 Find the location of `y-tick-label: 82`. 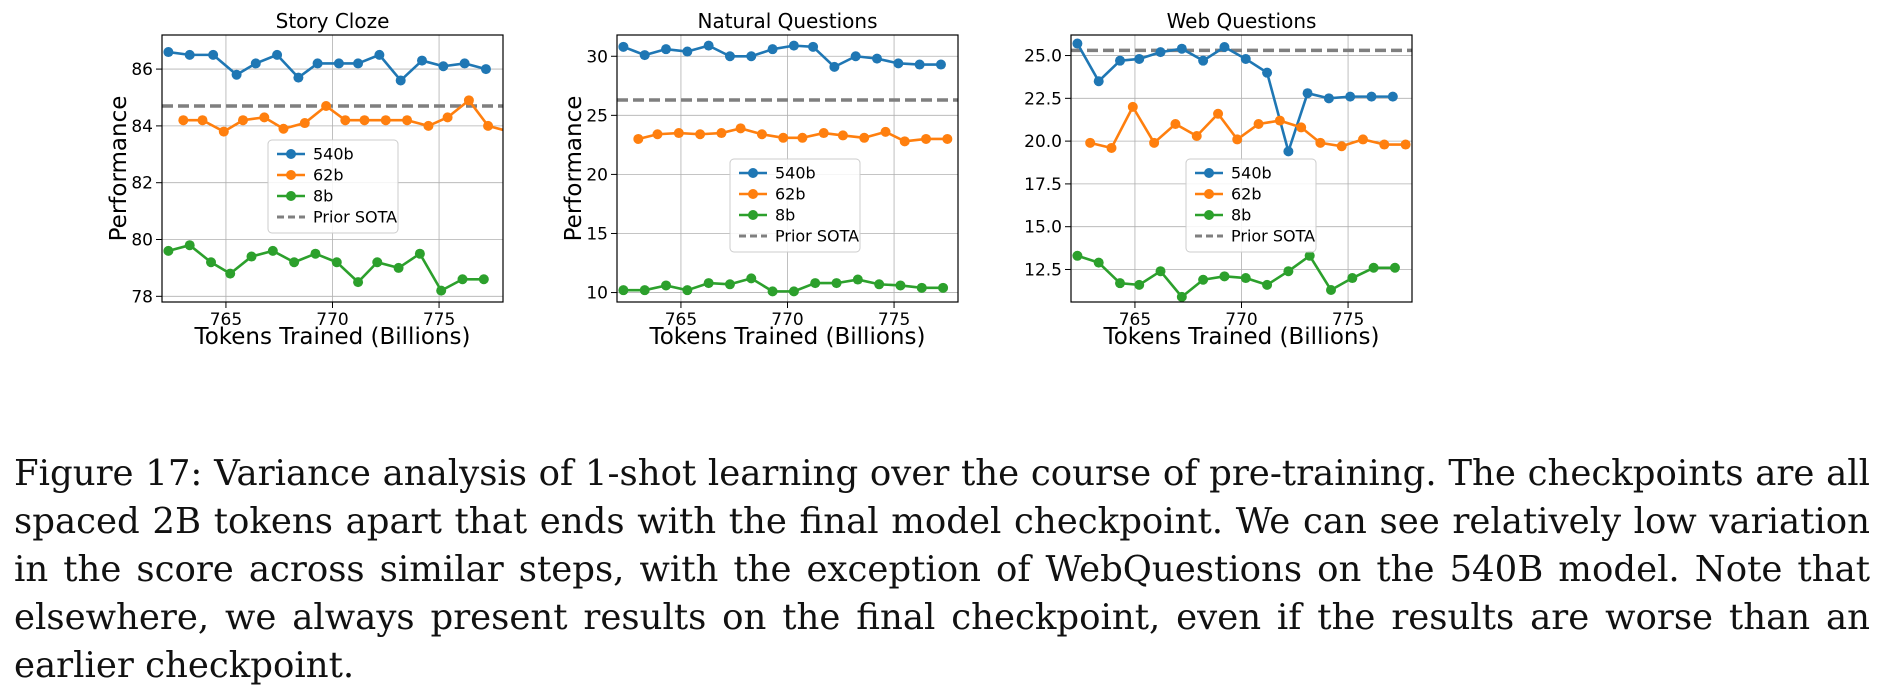

y-tick-label: 82 is located at coordinates (142, 184).